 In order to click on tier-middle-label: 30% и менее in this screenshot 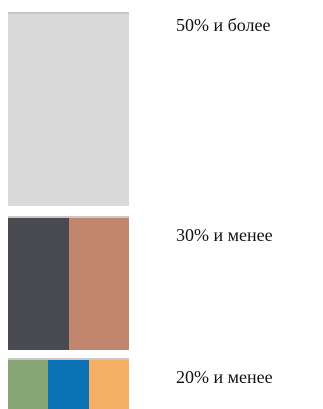, I will do `click(224, 235)`.